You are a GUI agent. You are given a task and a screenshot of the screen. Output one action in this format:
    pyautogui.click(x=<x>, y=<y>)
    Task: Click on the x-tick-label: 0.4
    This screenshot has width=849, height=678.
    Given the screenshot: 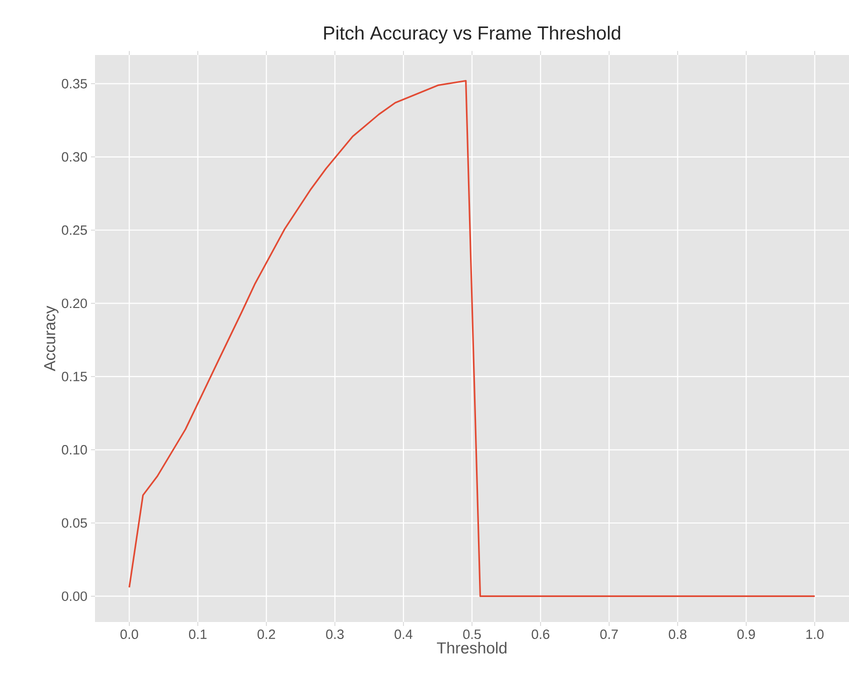 What is the action you would take?
    pyautogui.click(x=403, y=635)
    